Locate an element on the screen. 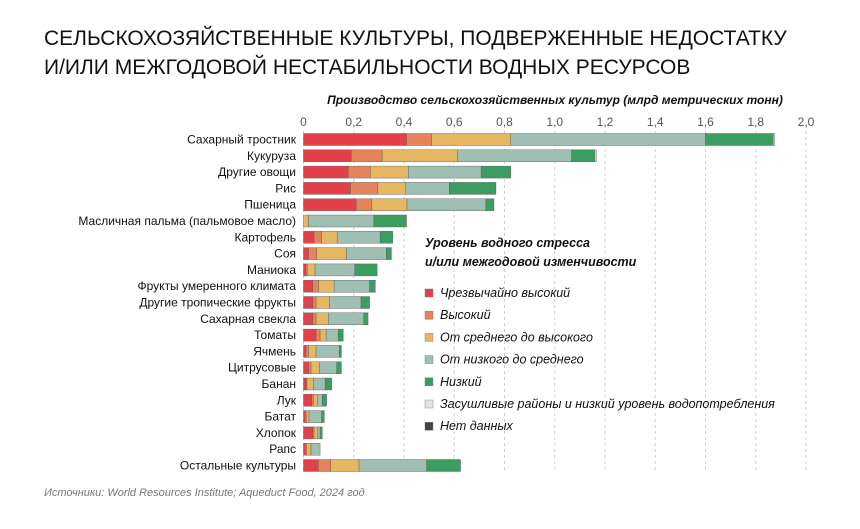 This screenshot has height=529, width=860. category-label: Батат is located at coordinates (280, 417).